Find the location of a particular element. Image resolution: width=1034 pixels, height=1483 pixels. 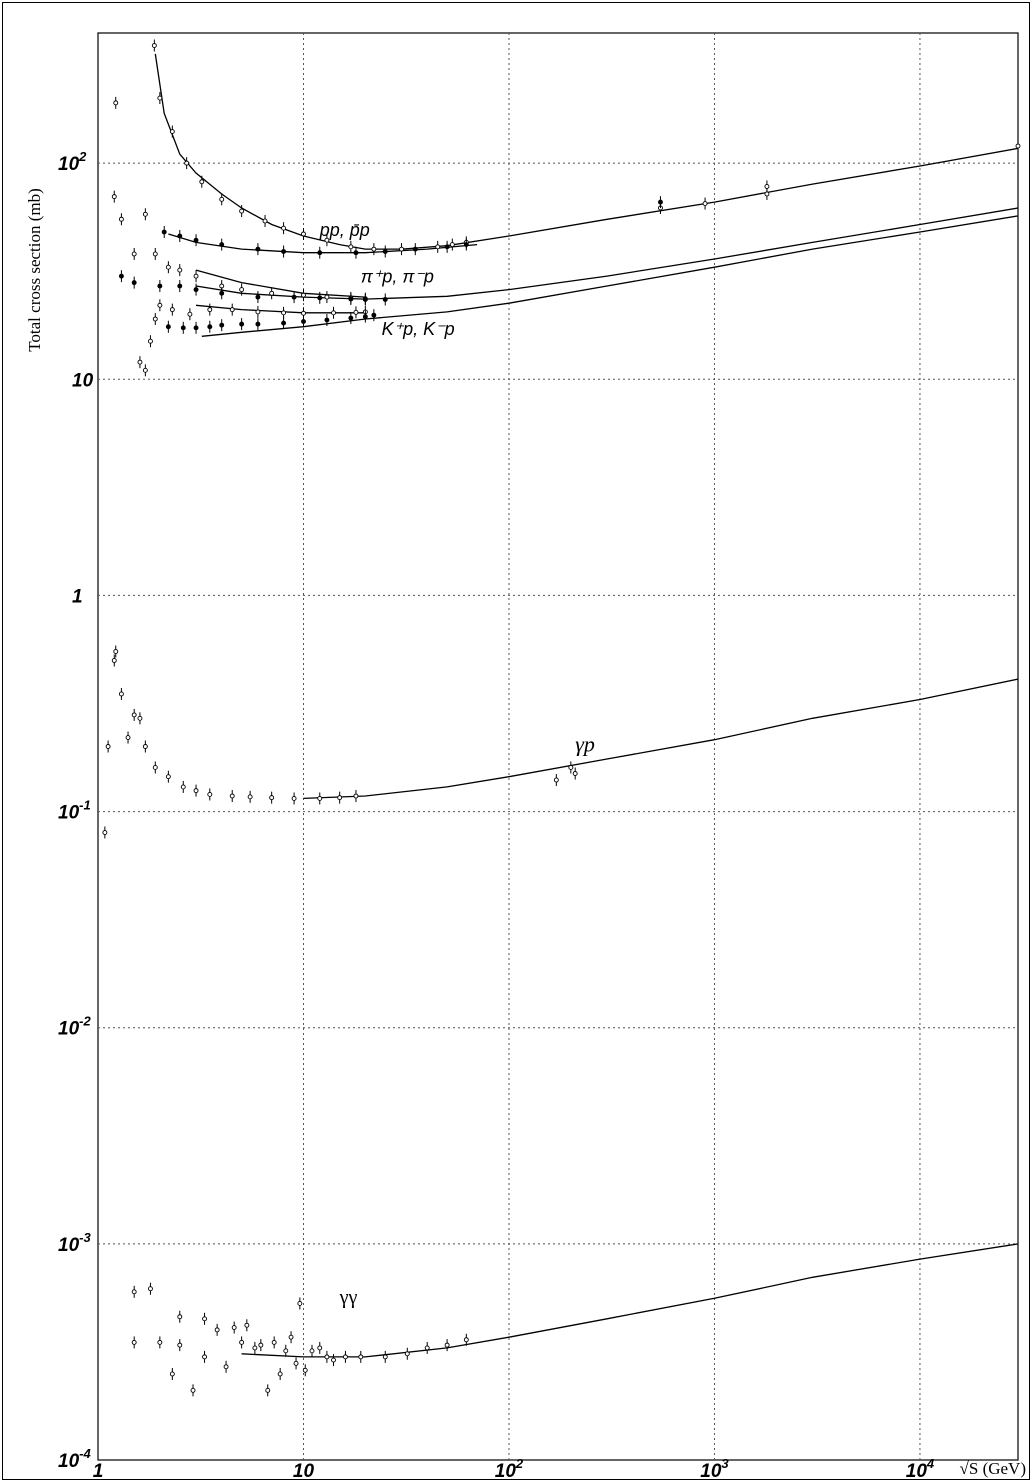

gp-fit-curve is located at coordinates (661, 739).